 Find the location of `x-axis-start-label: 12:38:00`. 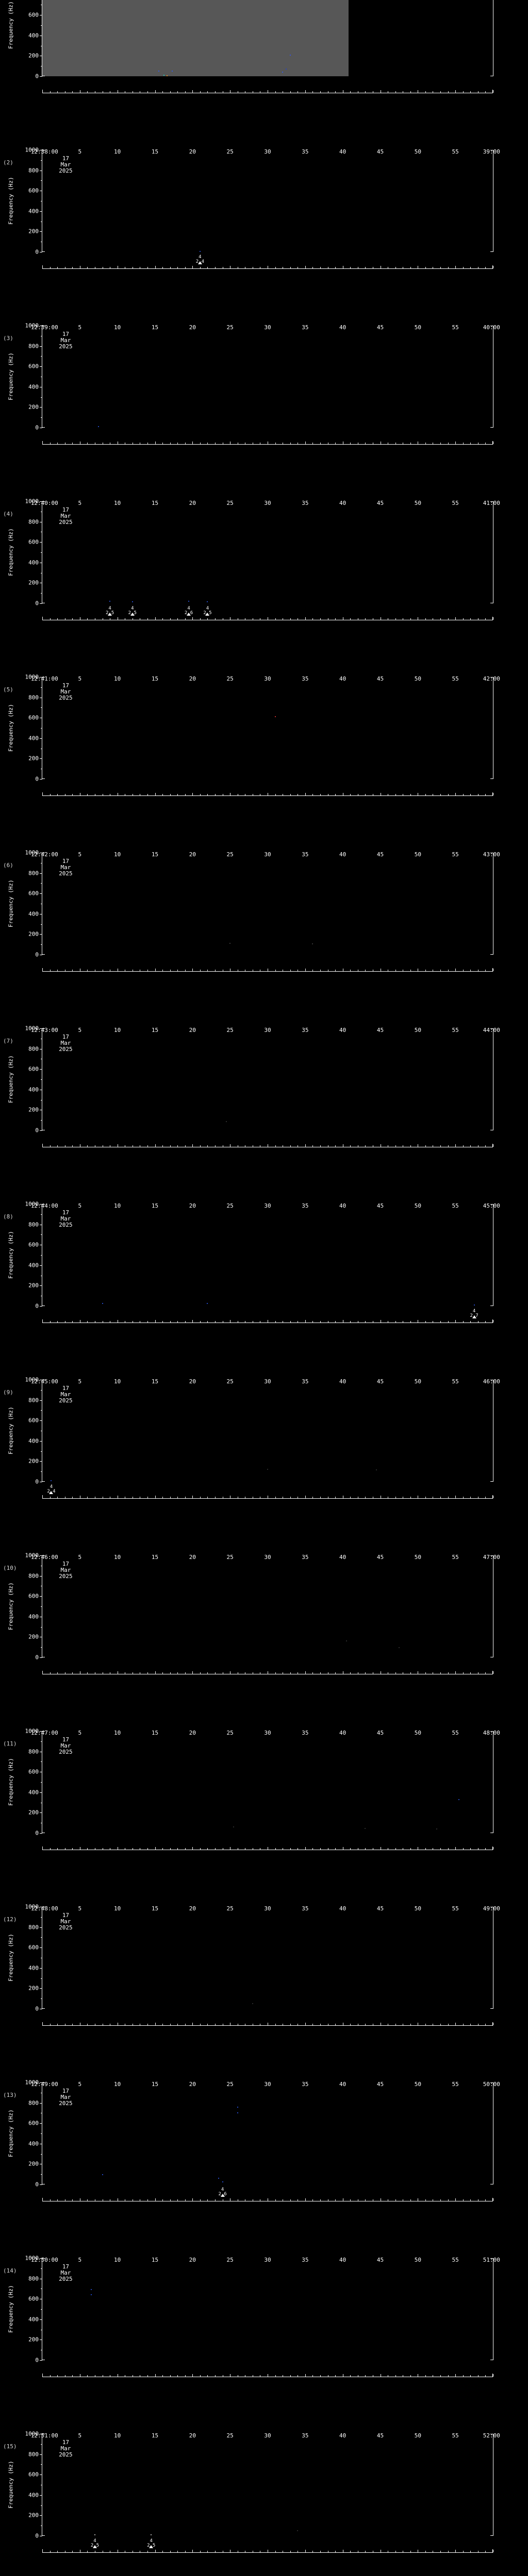

x-axis-start-label: 12:38:00 is located at coordinates (44, 151).